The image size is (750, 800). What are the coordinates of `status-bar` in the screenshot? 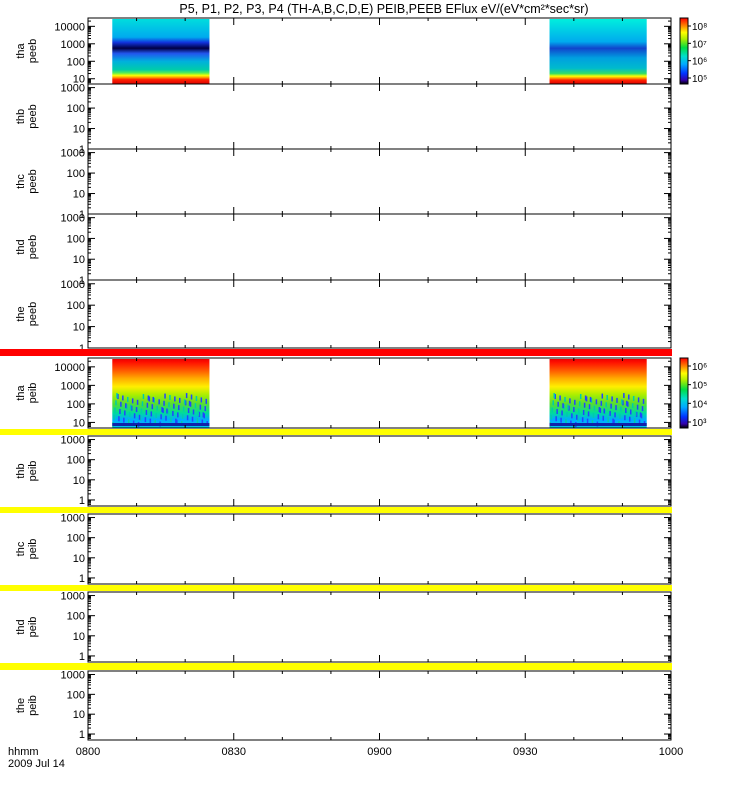 It's located at (336, 432).